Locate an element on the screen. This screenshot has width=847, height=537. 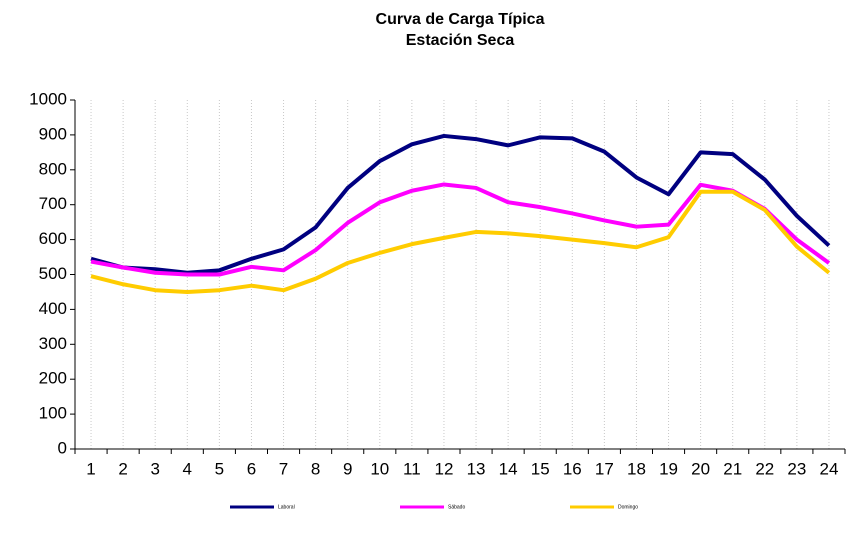
chart-title: Curva de Carga Típica is located at coordinates (460, 19).